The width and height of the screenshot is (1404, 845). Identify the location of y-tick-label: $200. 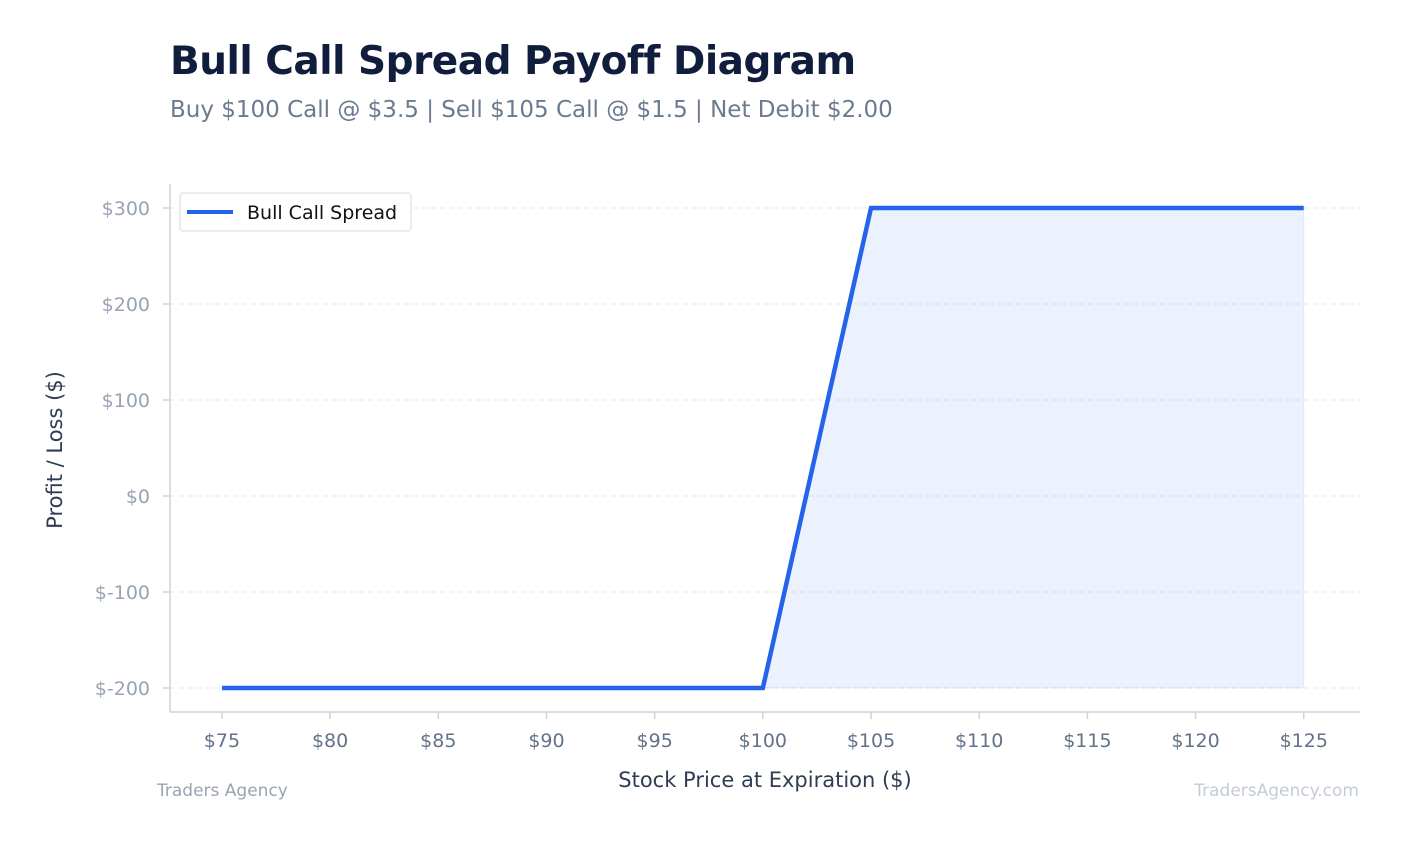
(126, 305).